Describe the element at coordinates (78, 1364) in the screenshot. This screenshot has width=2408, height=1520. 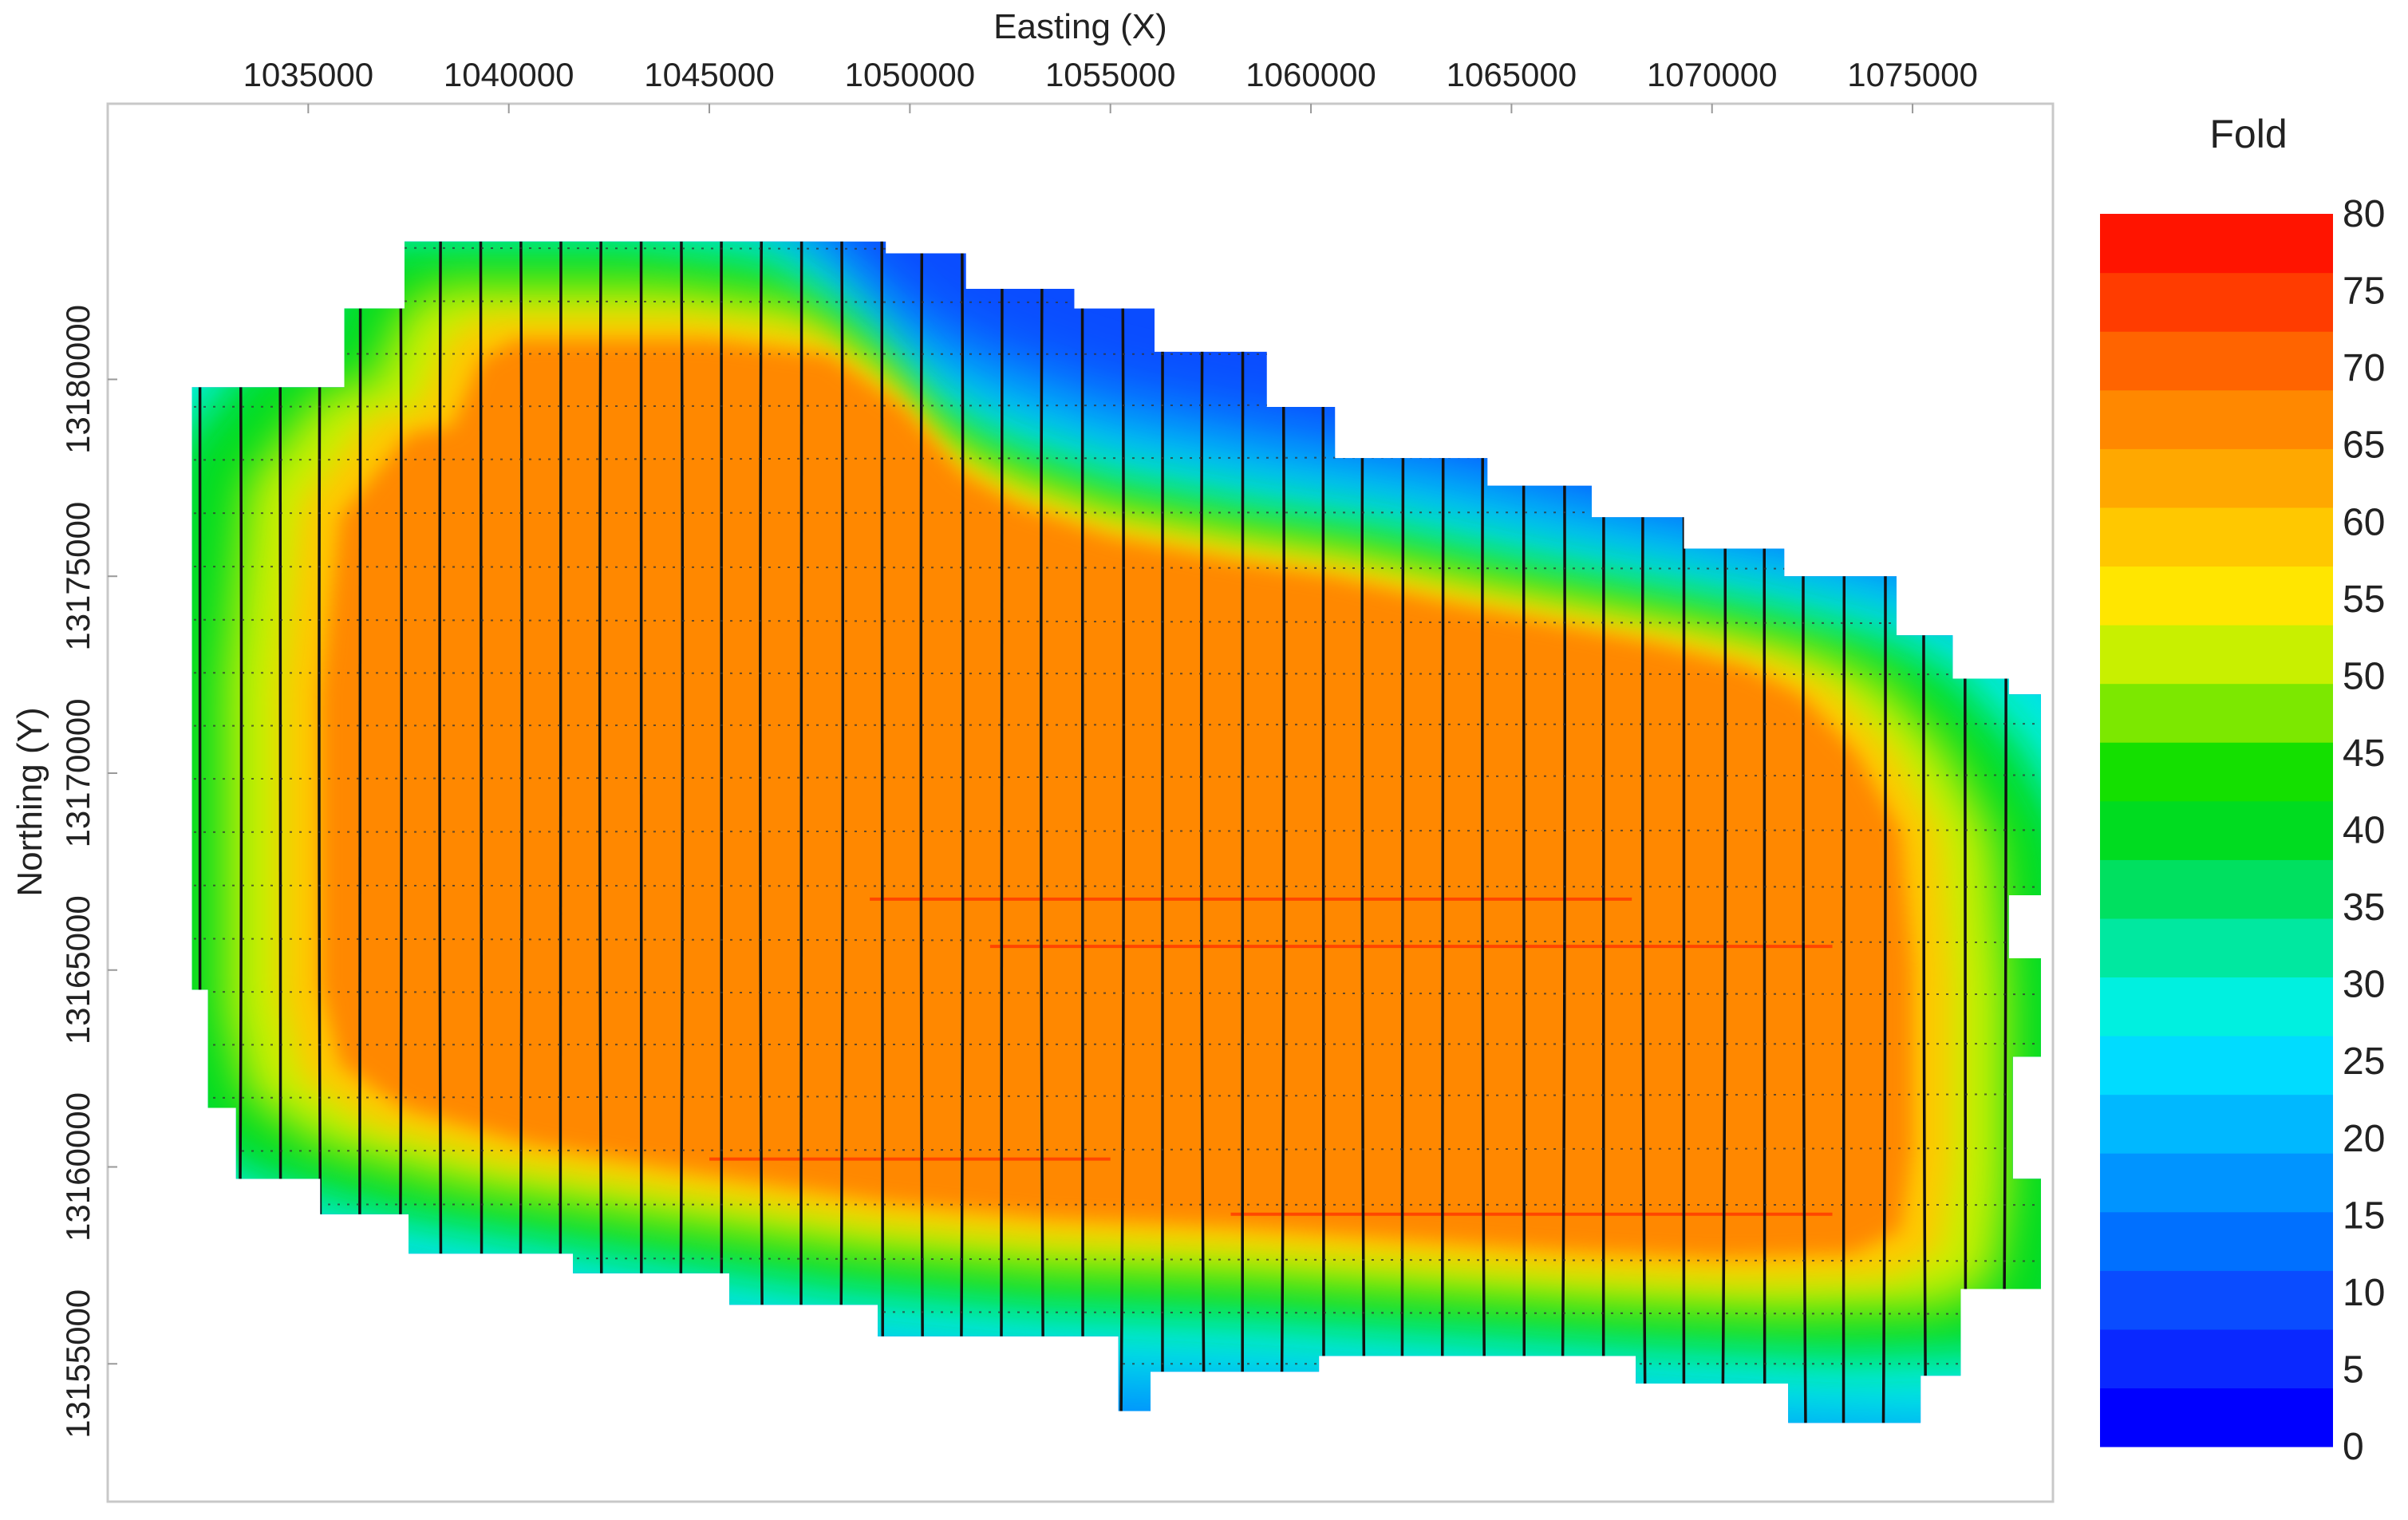
I see `y-tick-label: 13155000` at that location.